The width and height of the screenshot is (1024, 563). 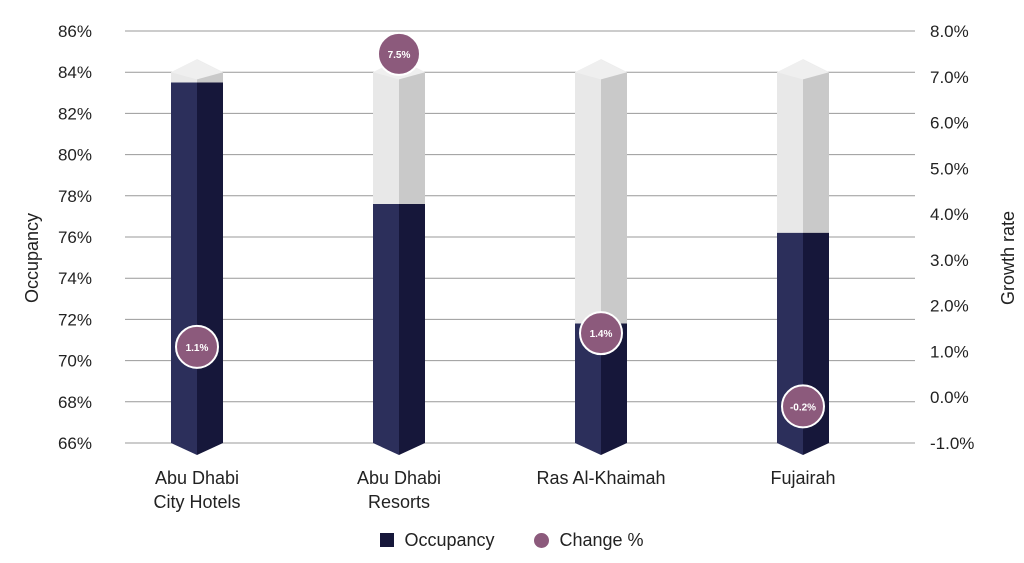 I want to click on left-tick-label: 76%, so click(x=75, y=237).